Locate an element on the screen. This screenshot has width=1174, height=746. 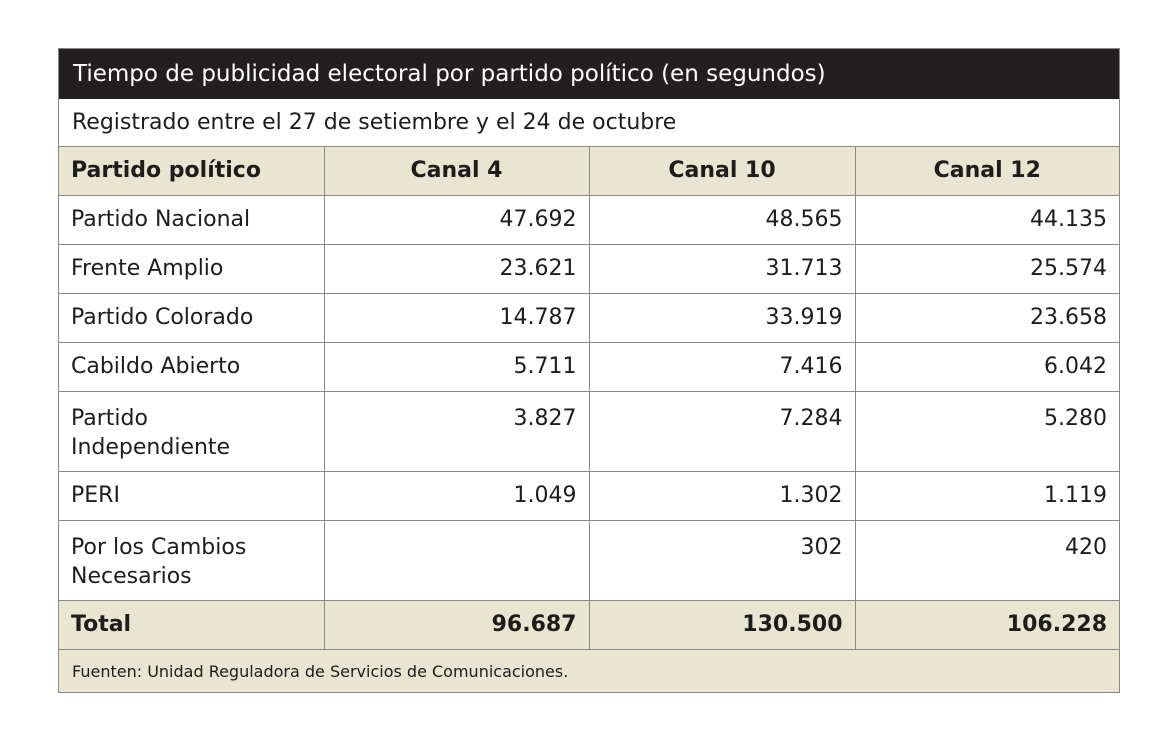
party-name: Frente Amplio is located at coordinates (192, 268).